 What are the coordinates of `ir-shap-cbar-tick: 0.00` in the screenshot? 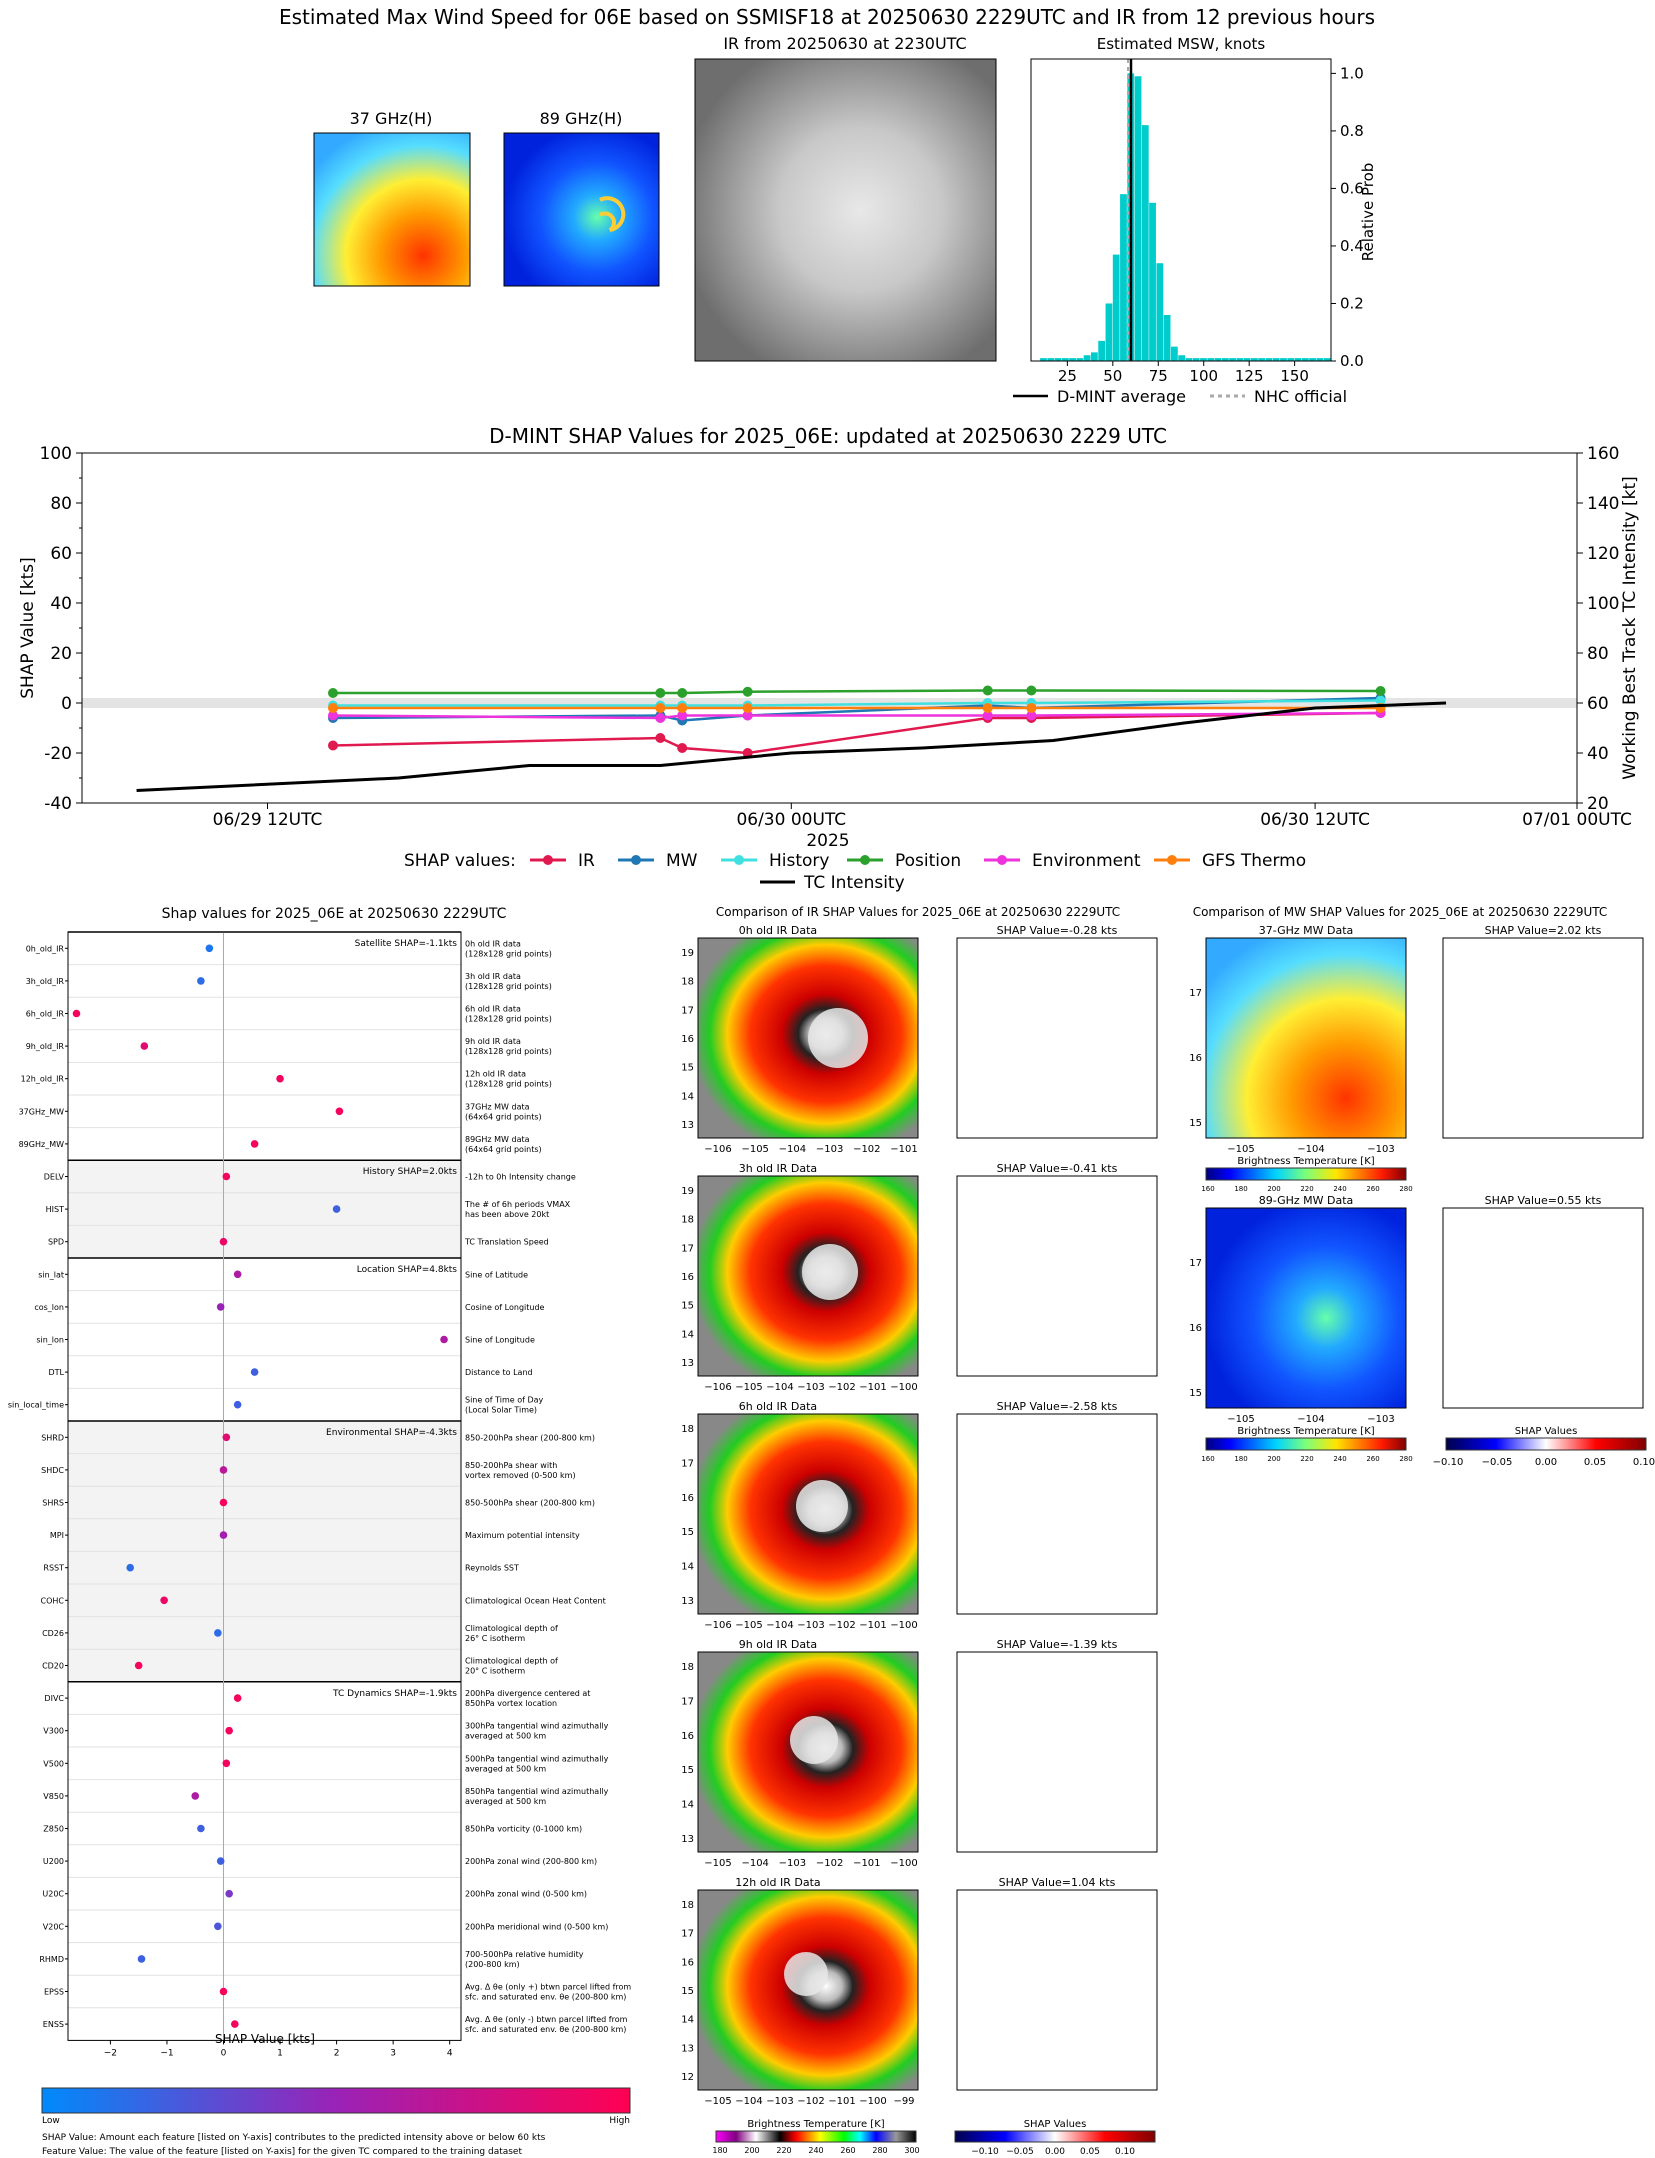 It's located at (1055, 2152).